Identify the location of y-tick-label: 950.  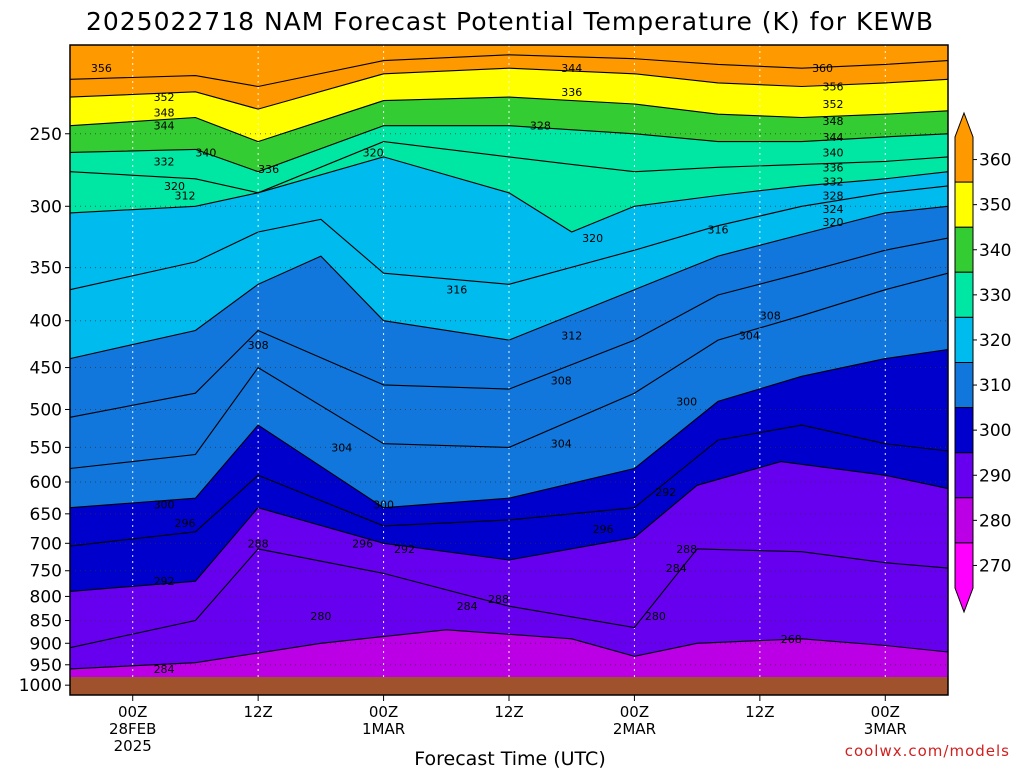
(46, 666).